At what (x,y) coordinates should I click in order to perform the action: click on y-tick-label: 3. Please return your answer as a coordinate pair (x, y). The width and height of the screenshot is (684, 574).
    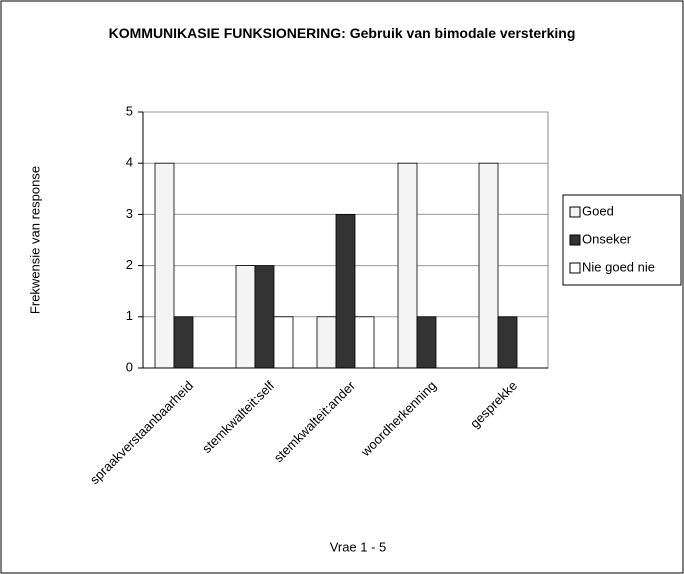
    Looking at the image, I should click on (129, 213).